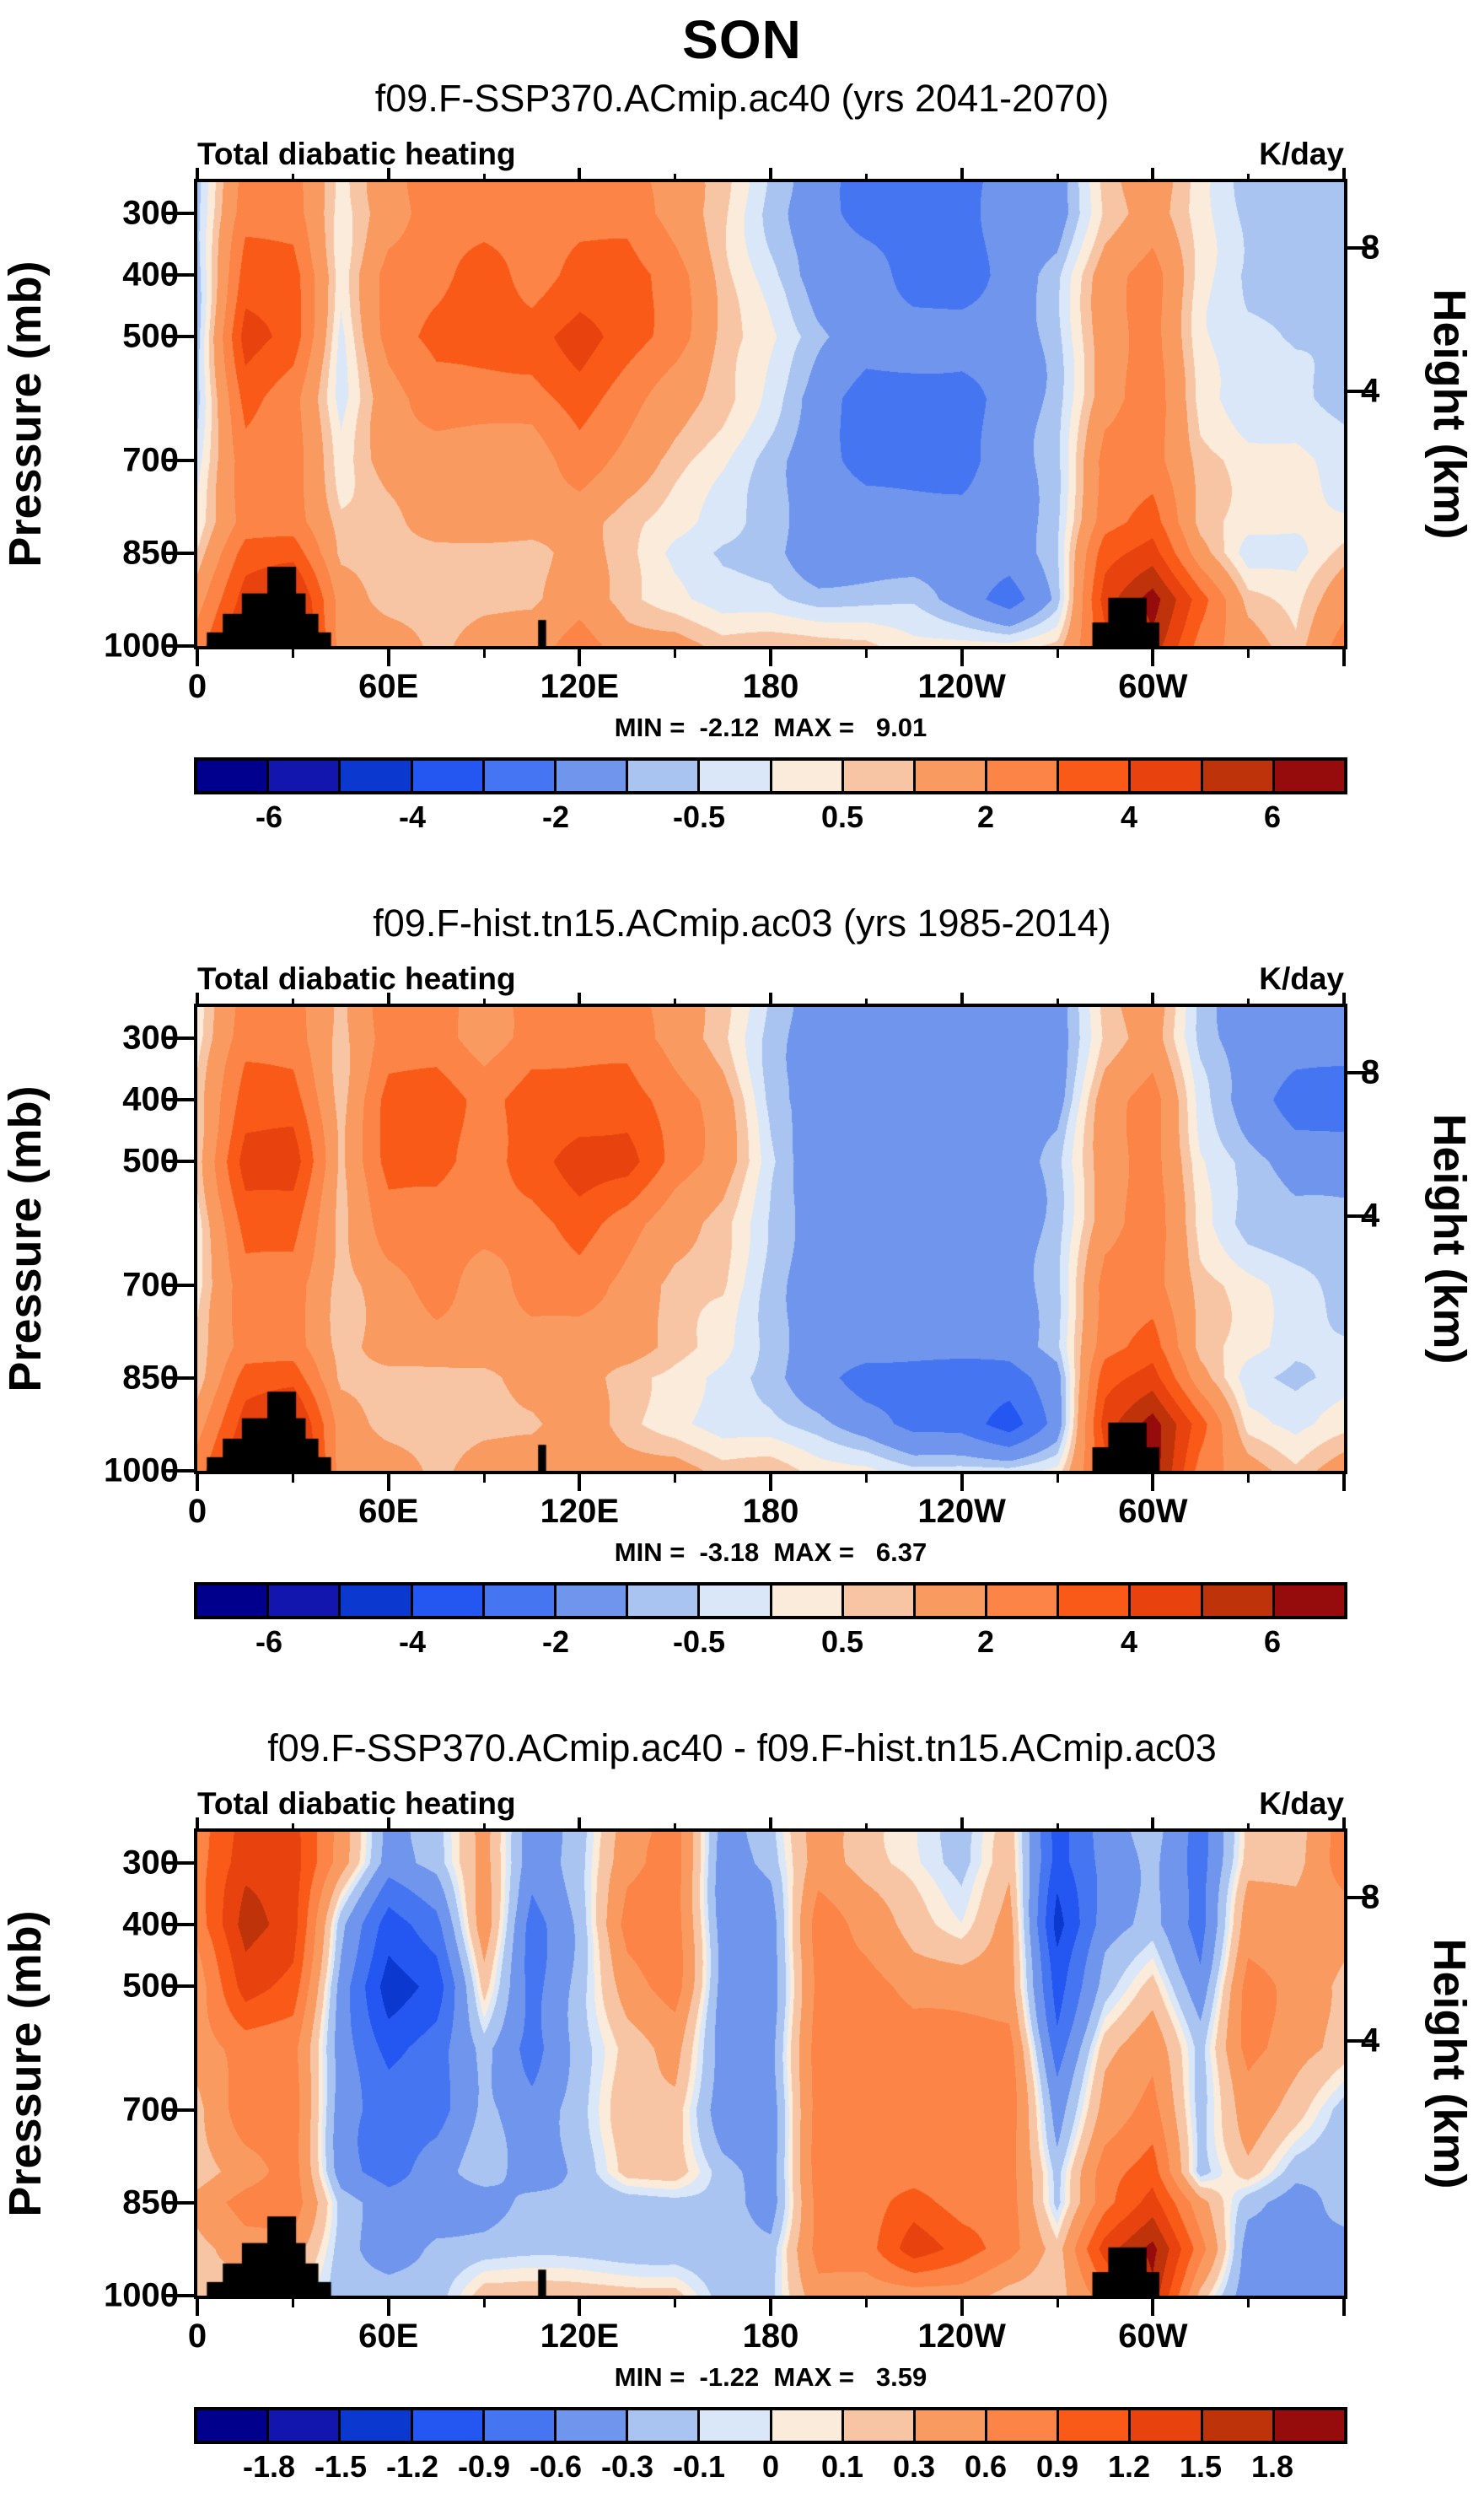  Describe the element at coordinates (1129, 2466) in the screenshot. I see `colorbar-tick-label: 1.2` at that location.